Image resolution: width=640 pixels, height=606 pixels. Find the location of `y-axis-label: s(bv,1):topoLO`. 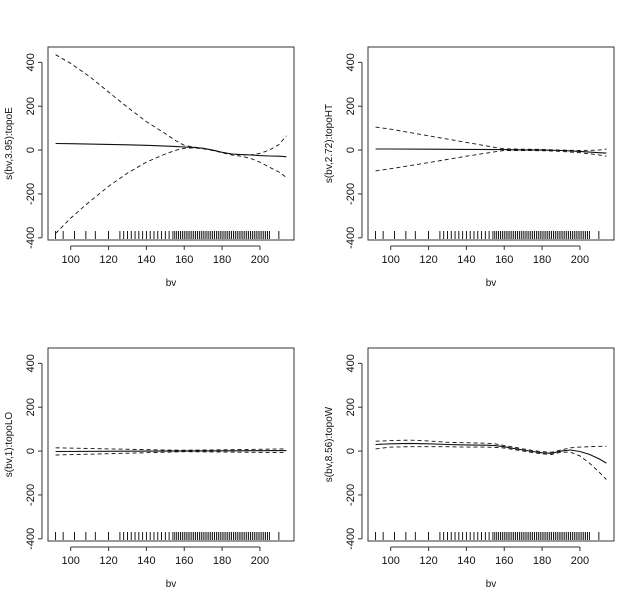

y-axis-label: s(bv,1):topoLO is located at coordinates (9, 445).